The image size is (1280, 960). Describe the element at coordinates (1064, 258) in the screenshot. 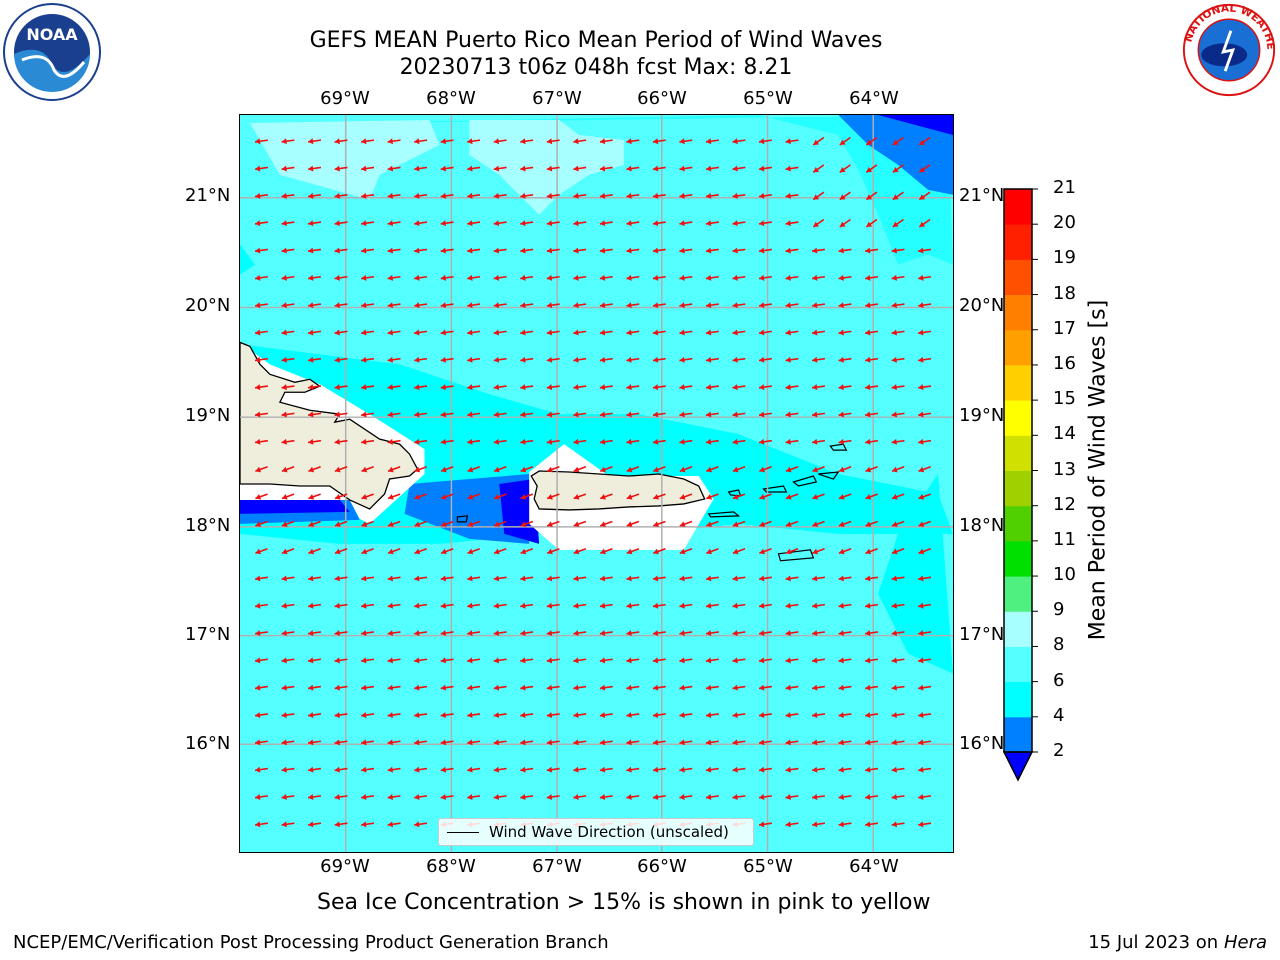

I see `colorbar-tick-label: 19` at that location.